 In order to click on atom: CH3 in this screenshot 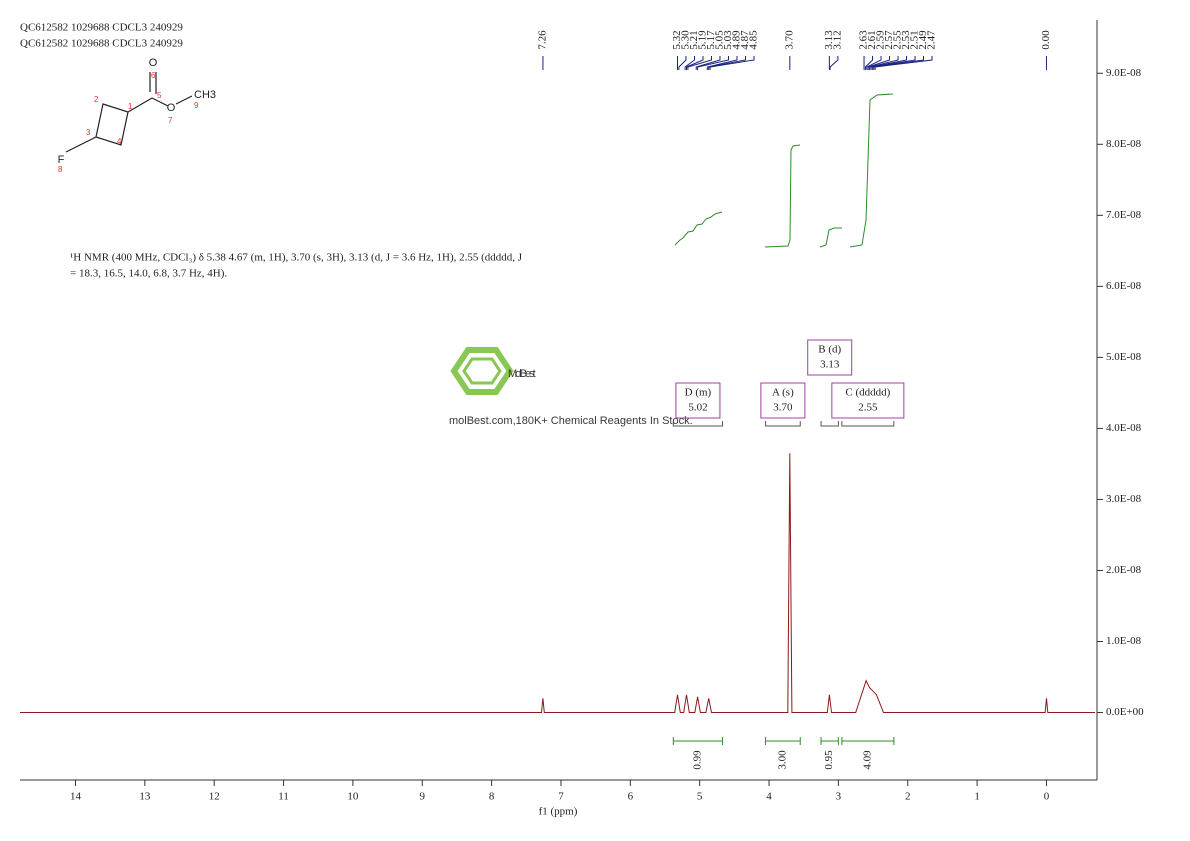, I will do `click(205, 95)`.